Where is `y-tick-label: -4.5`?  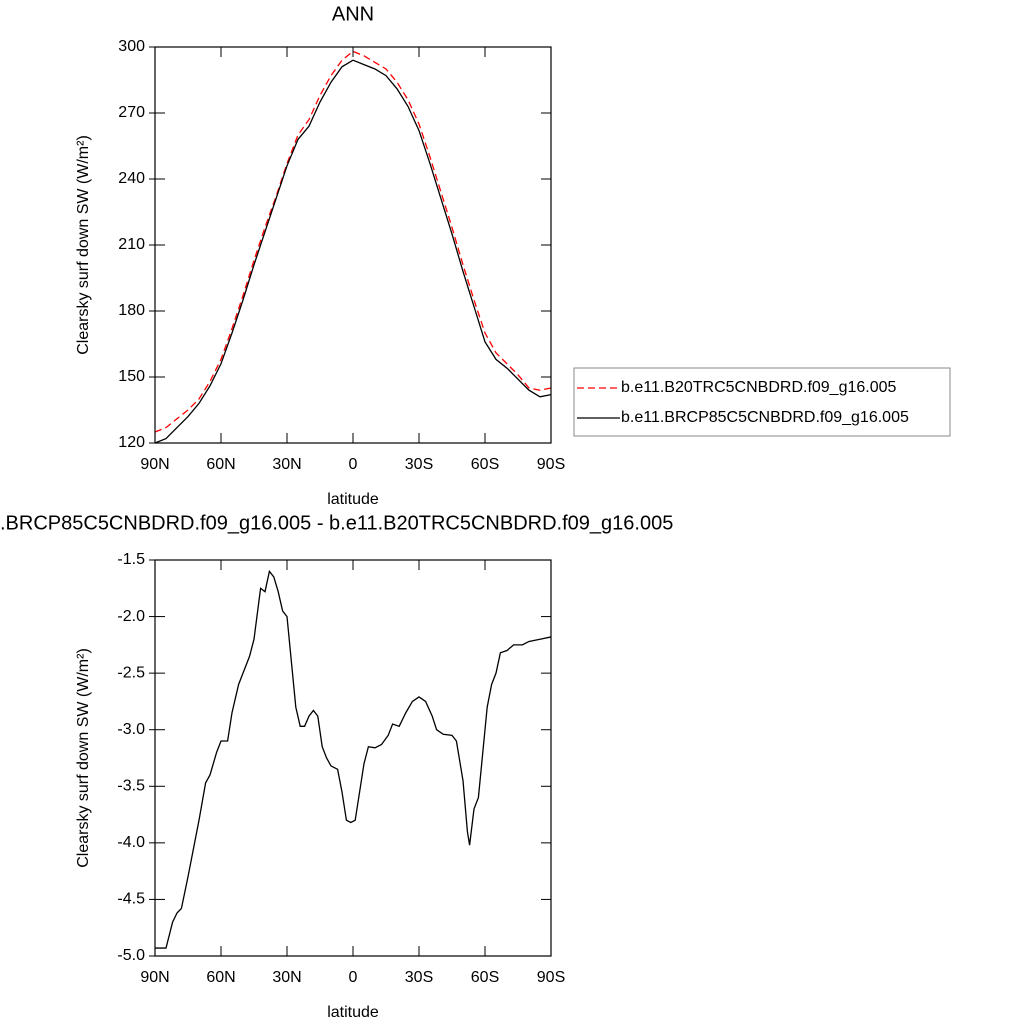 y-tick-label: -4.5 is located at coordinates (131, 899).